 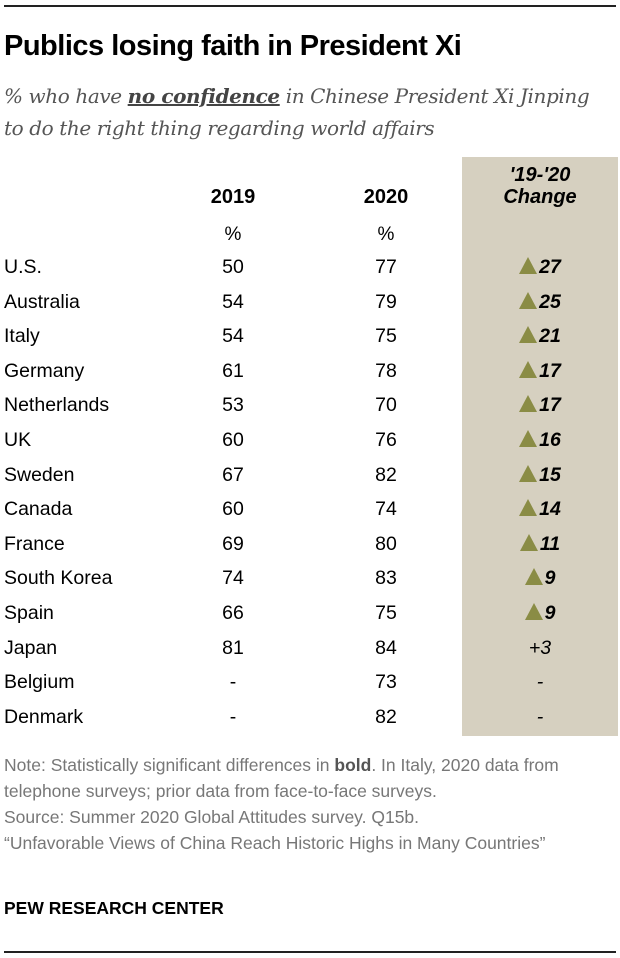 What do you see at coordinates (310, 308) in the screenshot?
I see `table-row: Australia 54 79 25` at bounding box center [310, 308].